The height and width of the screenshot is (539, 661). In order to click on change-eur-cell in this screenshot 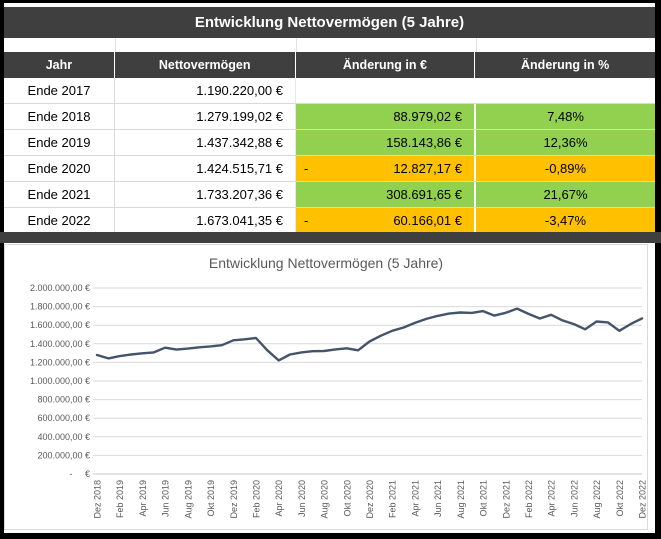, I will do `click(385, 90)`.